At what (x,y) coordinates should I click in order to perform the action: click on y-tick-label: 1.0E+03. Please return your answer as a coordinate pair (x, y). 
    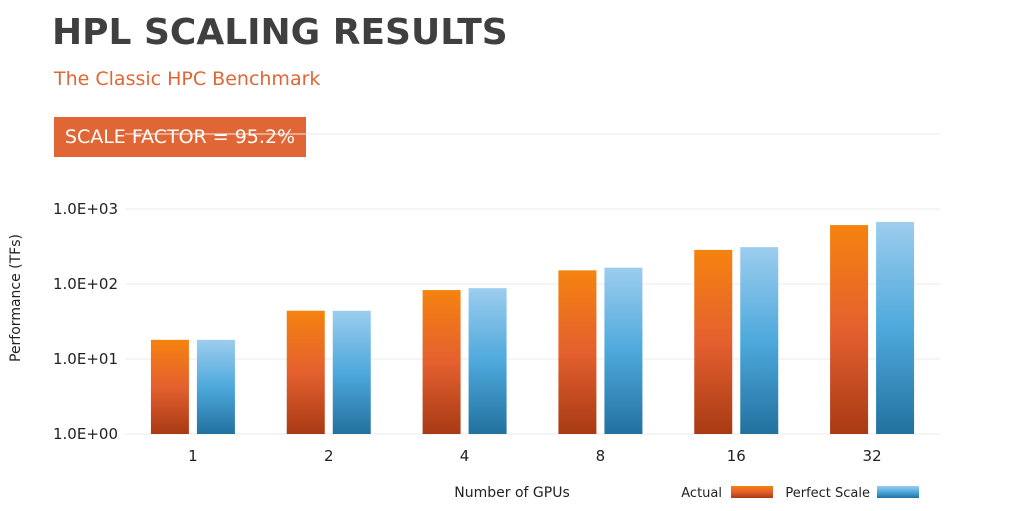
    Looking at the image, I should click on (85, 209).